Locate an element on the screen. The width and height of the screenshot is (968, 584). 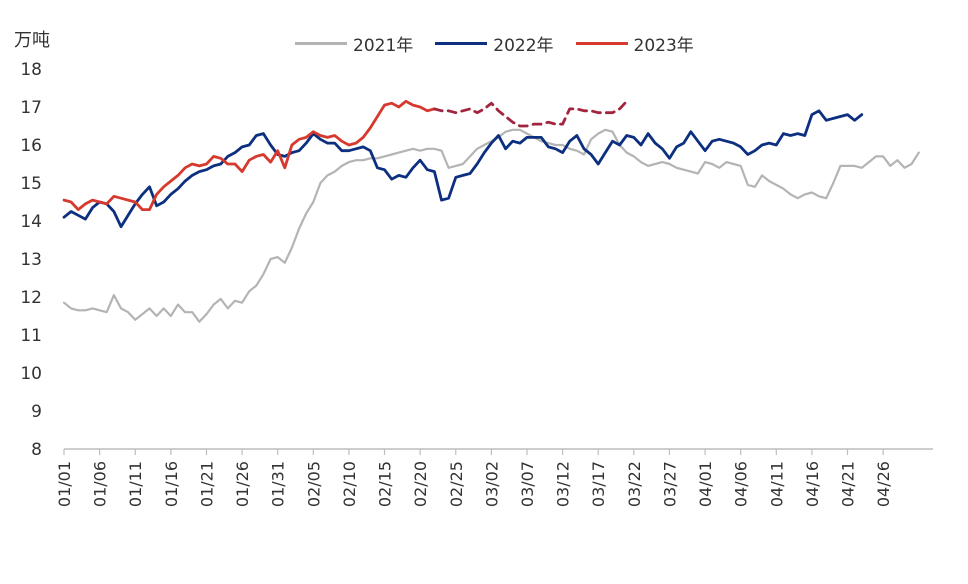
x-tick-label: 02/10 is located at coordinates (349, 484).